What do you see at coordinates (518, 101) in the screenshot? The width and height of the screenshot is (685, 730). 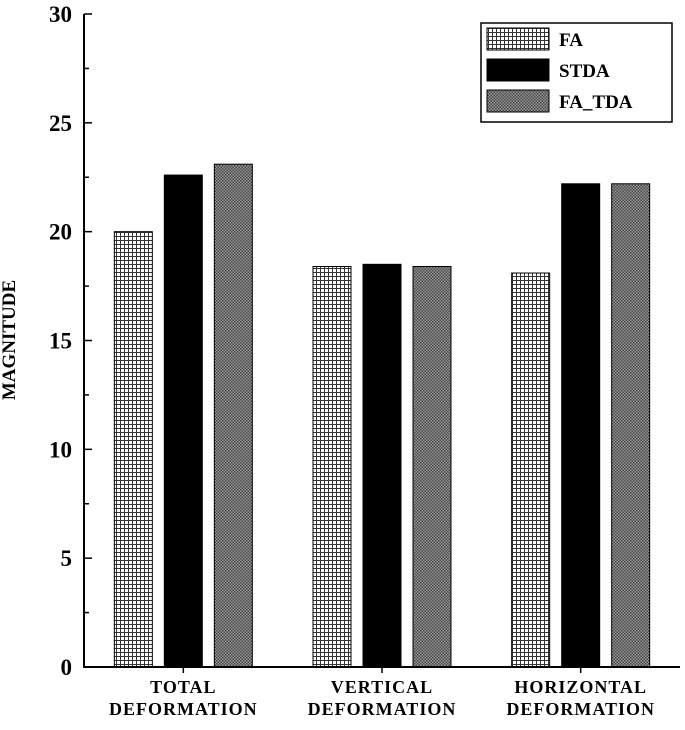 I see `legend-swatch-fa-tda` at bounding box center [518, 101].